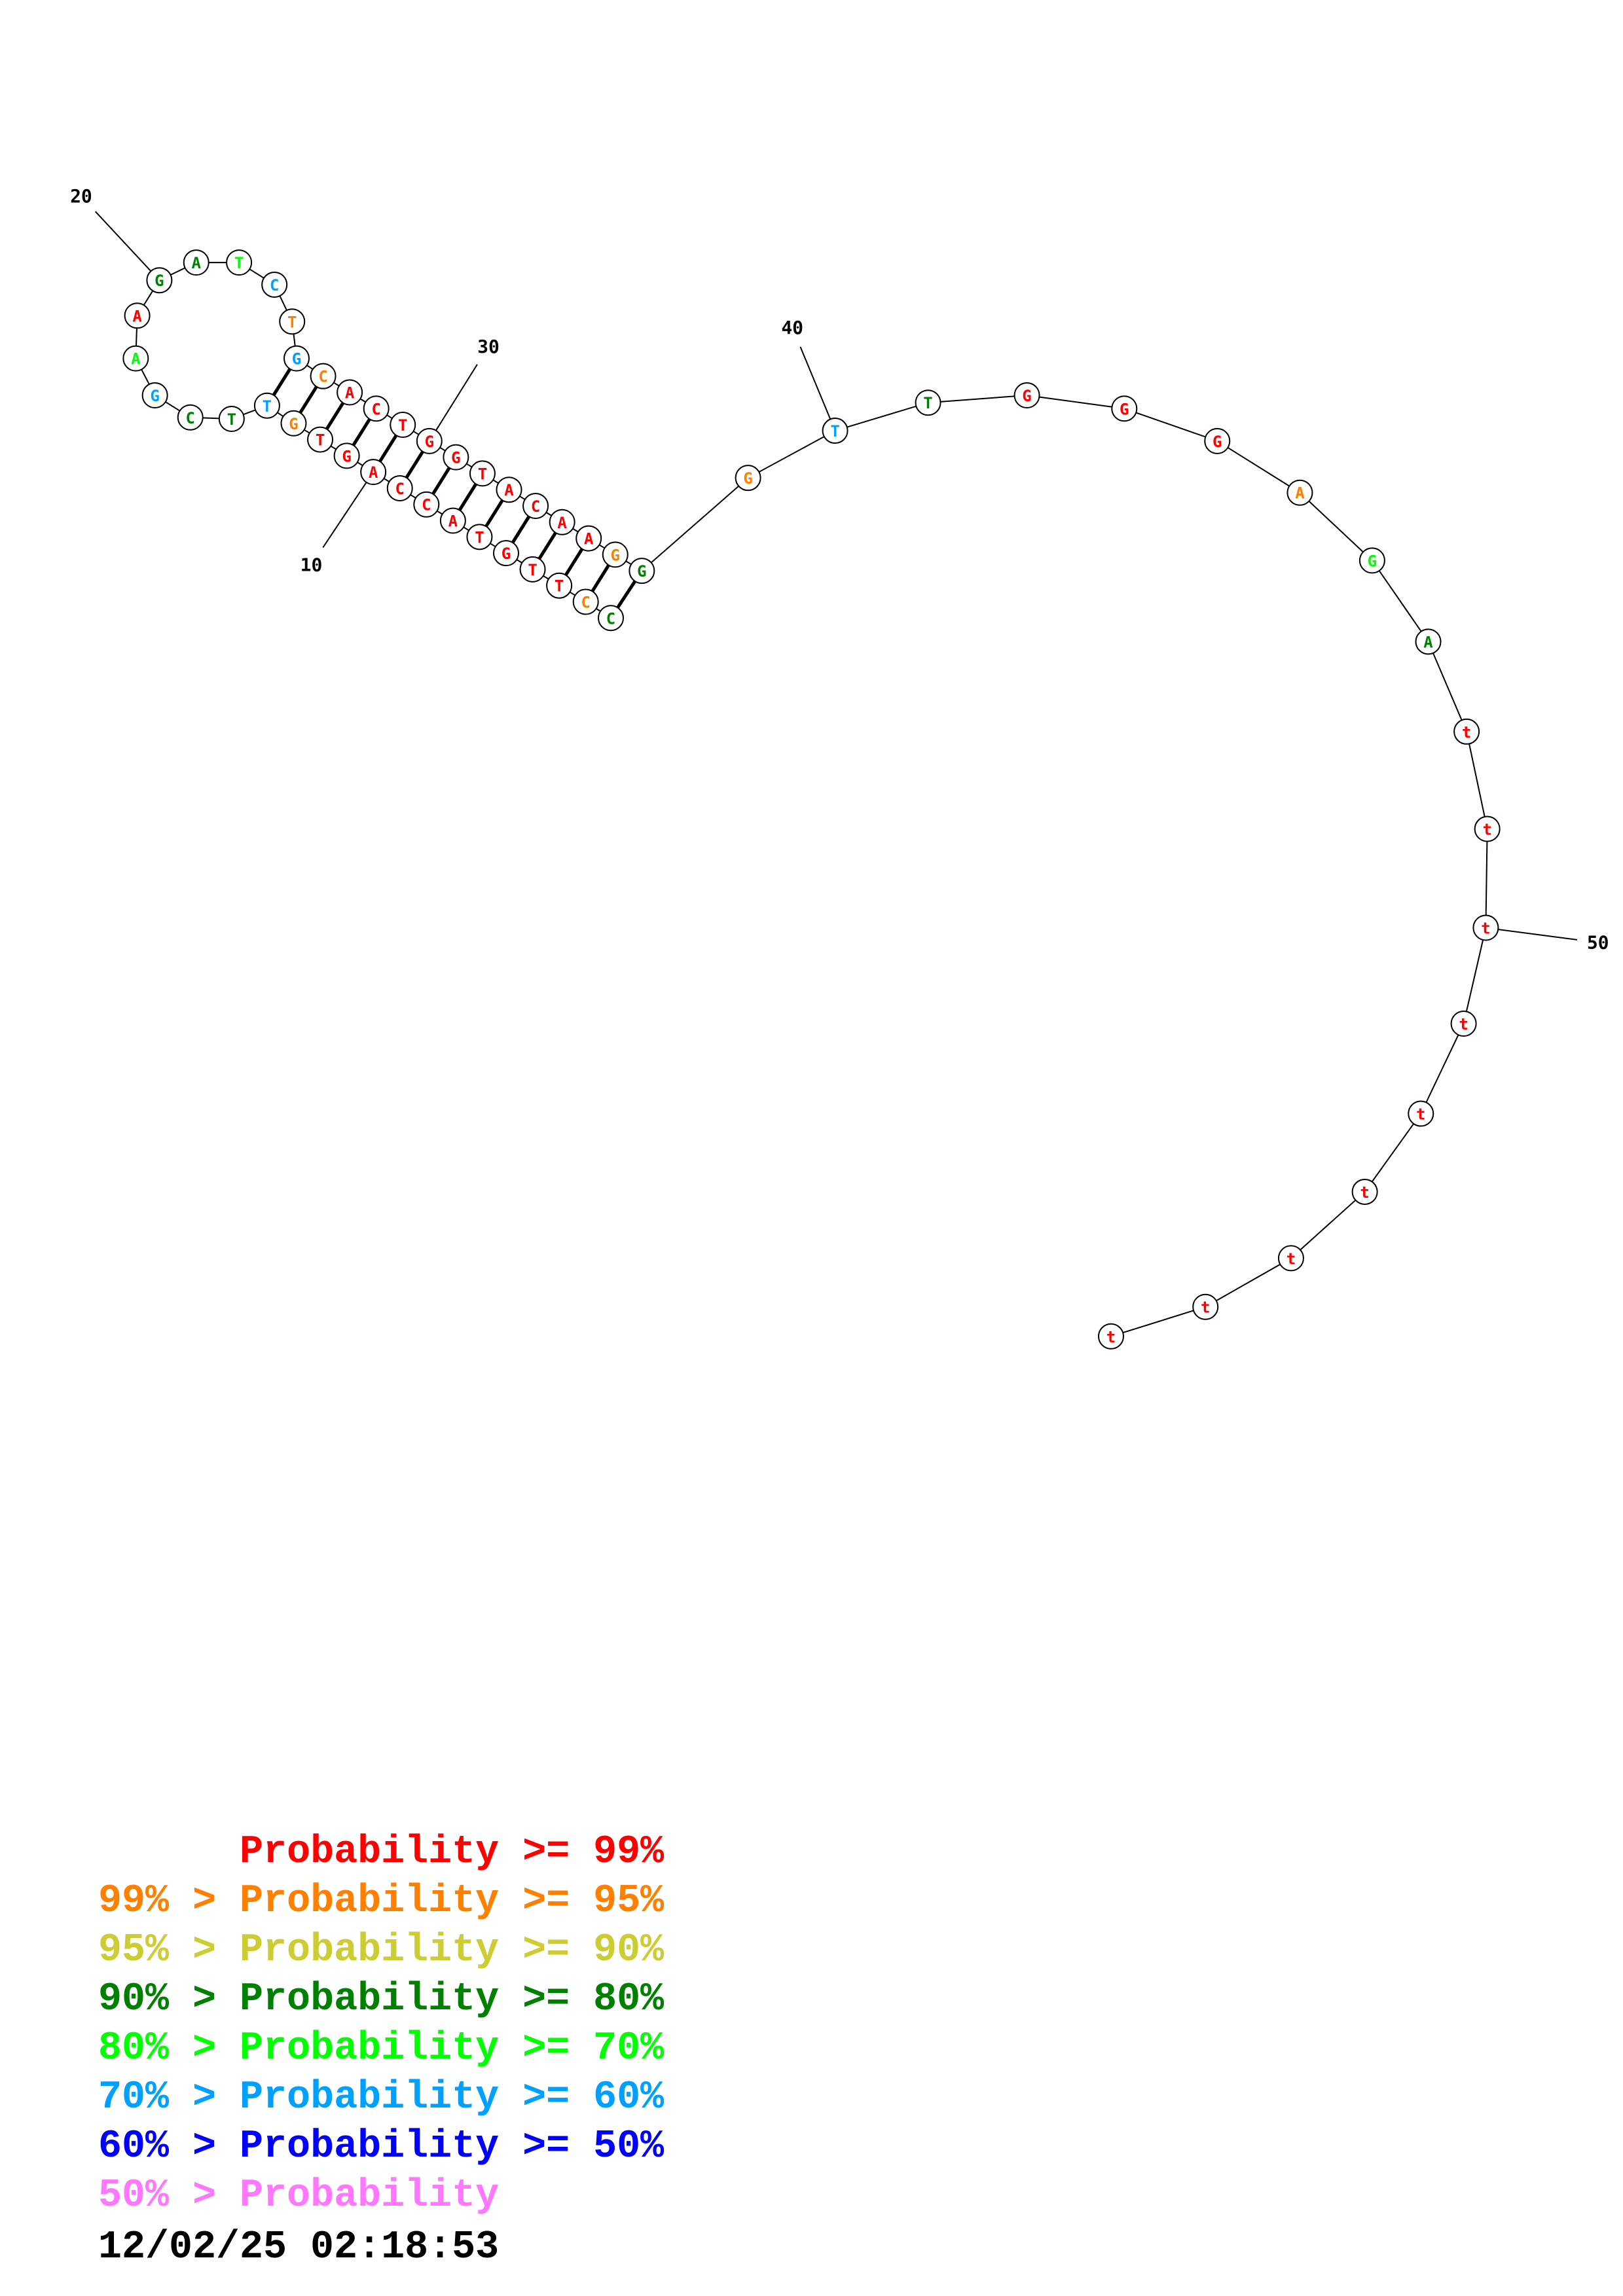 This screenshot has height=2296, width=1623. Describe the element at coordinates (81, 196) in the screenshot. I see `position-label: 20` at that location.